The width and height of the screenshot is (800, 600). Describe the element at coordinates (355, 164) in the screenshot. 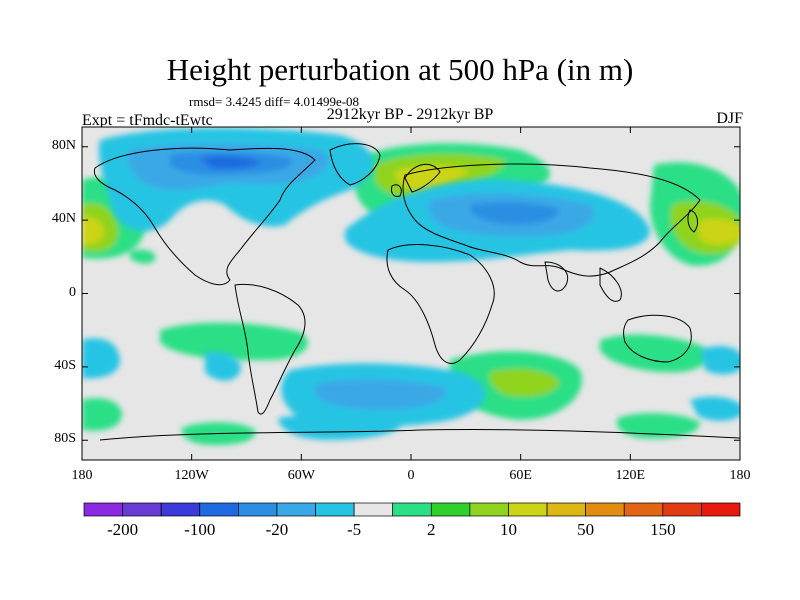

I see `greenland-outline` at that location.